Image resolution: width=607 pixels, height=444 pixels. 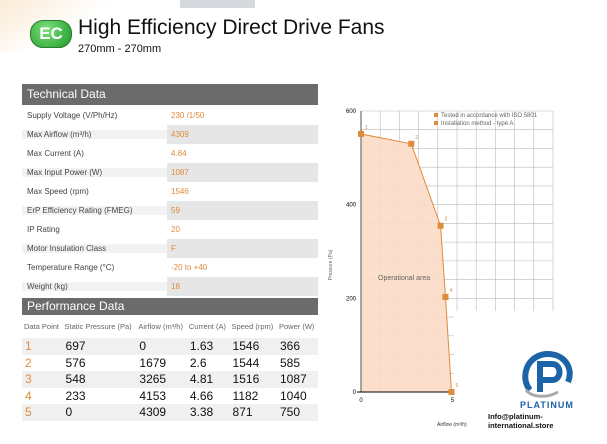 I want to click on table-cell: 697, so click(x=99, y=346).